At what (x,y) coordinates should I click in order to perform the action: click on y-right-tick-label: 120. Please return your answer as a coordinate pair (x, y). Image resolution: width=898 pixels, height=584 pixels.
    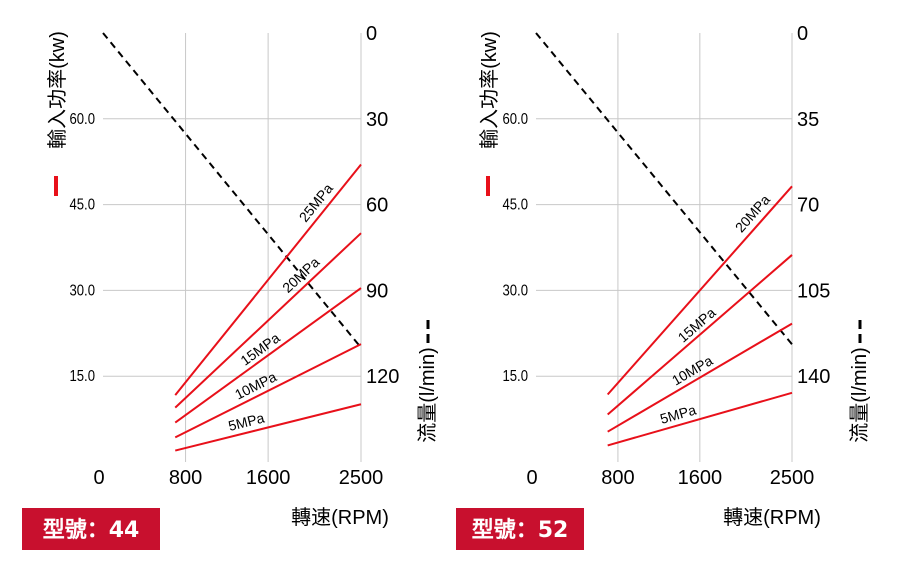
    Looking at the image, I should click on (382, 377).